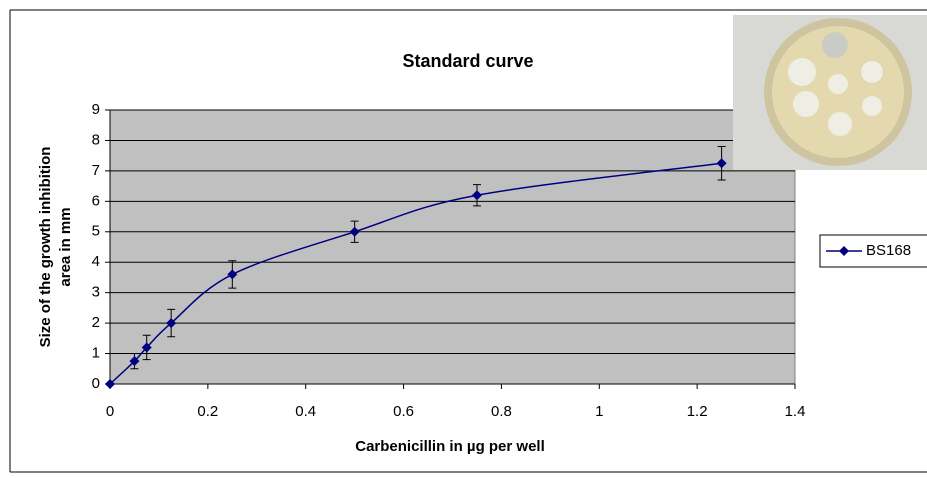 This screenshot has height=478, width=927. Describe the element at coordinates (96, 170) in the screenshot. I see `y-tick-label: 7` at that location.